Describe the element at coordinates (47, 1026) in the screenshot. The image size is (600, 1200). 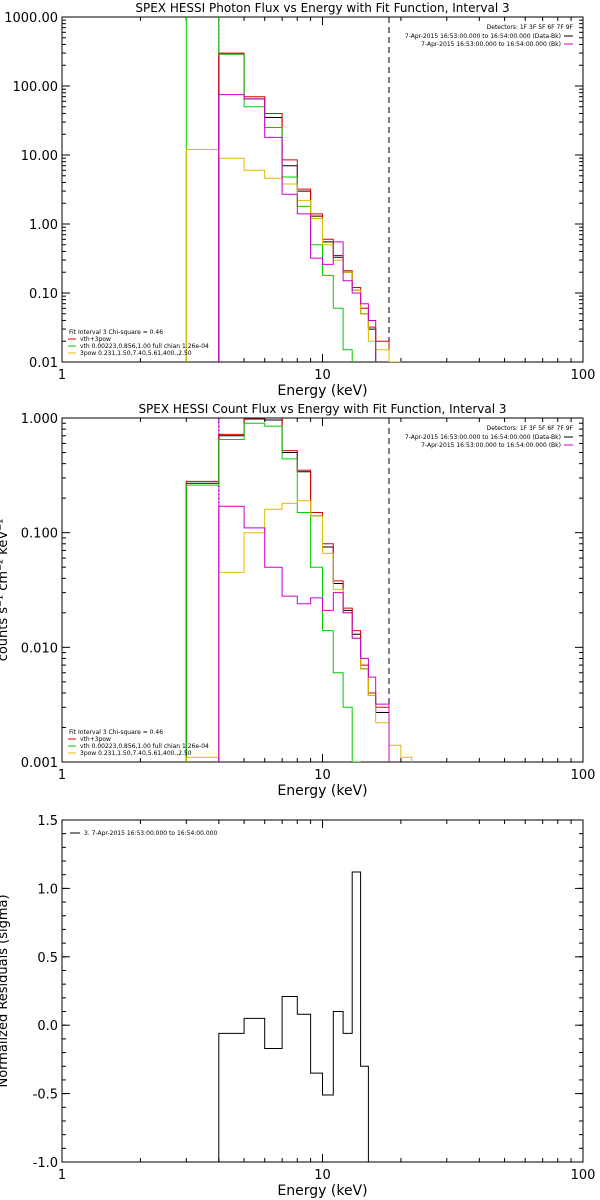
I see `y-tick-label: 0.0` at that location.